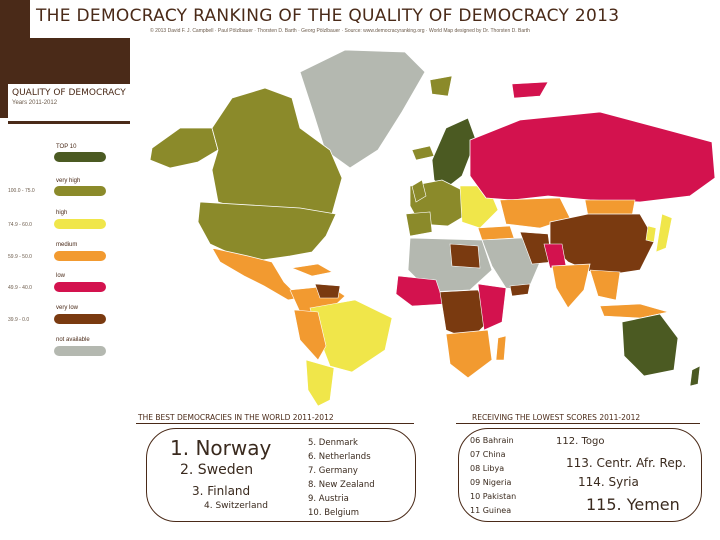  What do you see at coordinates (419, 191) in the screenshot?
I see `uk` at bounding box center [419, 191].